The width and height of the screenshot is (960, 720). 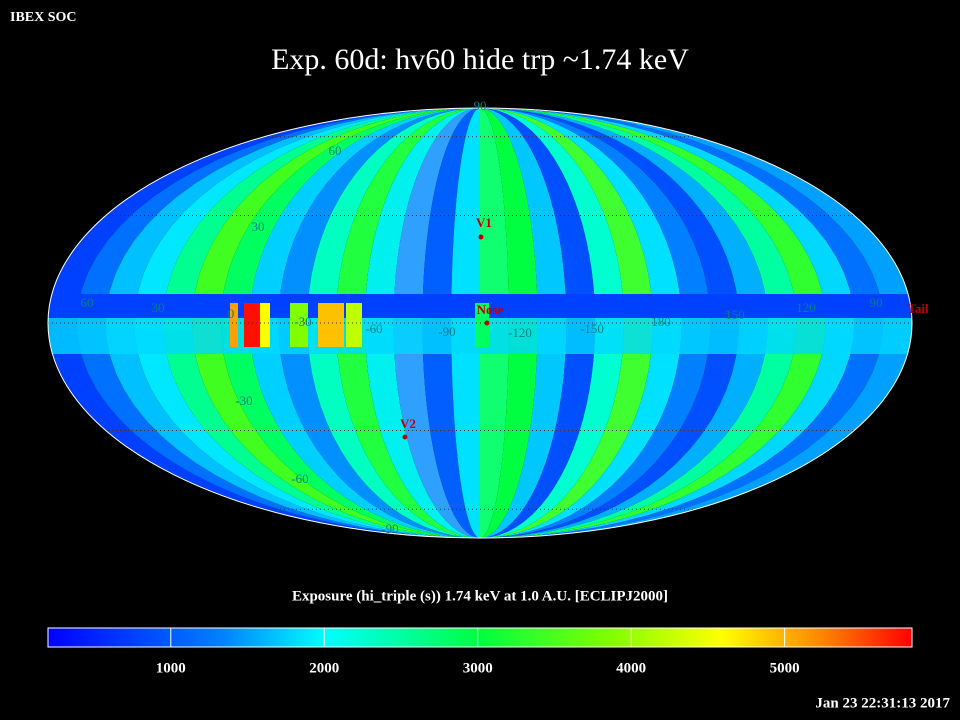 I want to click on longitude-label: -90, so click(x=446, y=331).